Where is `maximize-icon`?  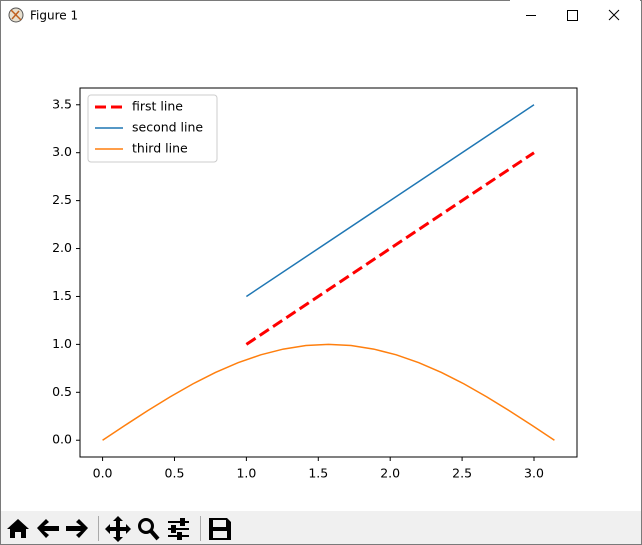
maximize-icon is located at coordinates (572, 15).